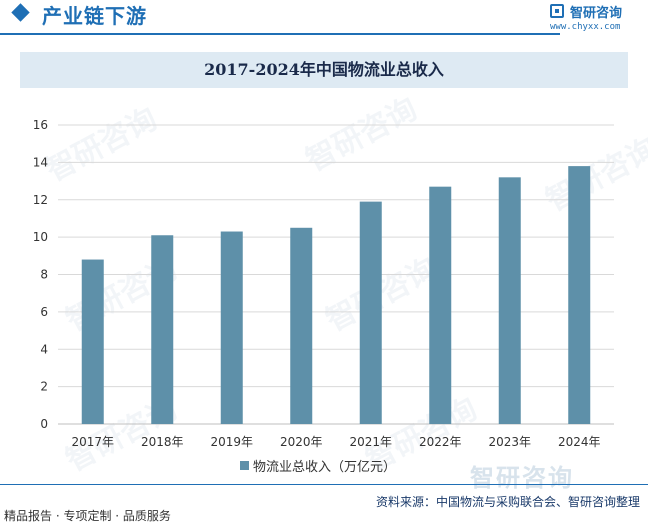 The width and height of the screenshot is (648, 524). Describe the element at coordinates (44, 312) in the screenshot. I see `y-tick-label: 6` at that location.